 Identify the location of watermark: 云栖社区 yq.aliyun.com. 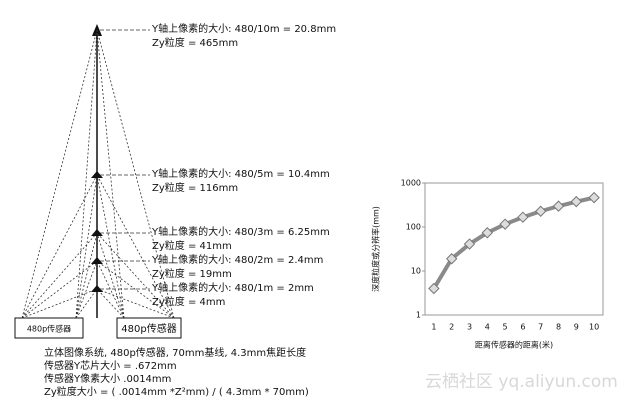
(521, 382).